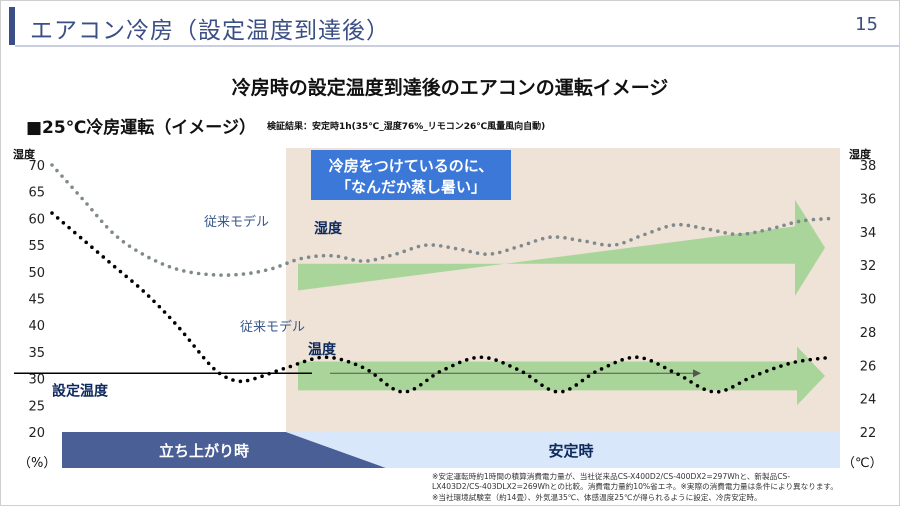 The height and width of the screenshot is (506, 900). What do you see at coordinates (236, 222) in the screenshot?
I see `humidity-series-label: 従来モデル` at bounding box center [236, 222].